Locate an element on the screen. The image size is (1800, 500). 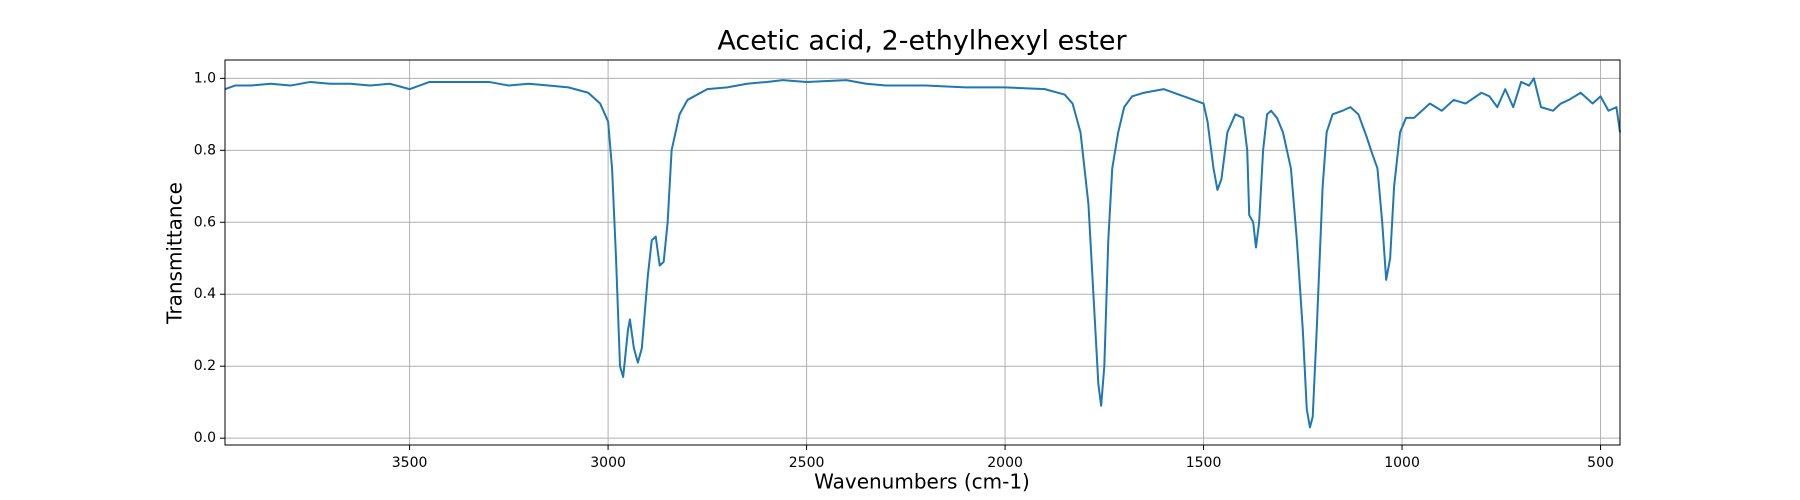
y-tick-label: 0.4 is located at coordinates (205, 294).